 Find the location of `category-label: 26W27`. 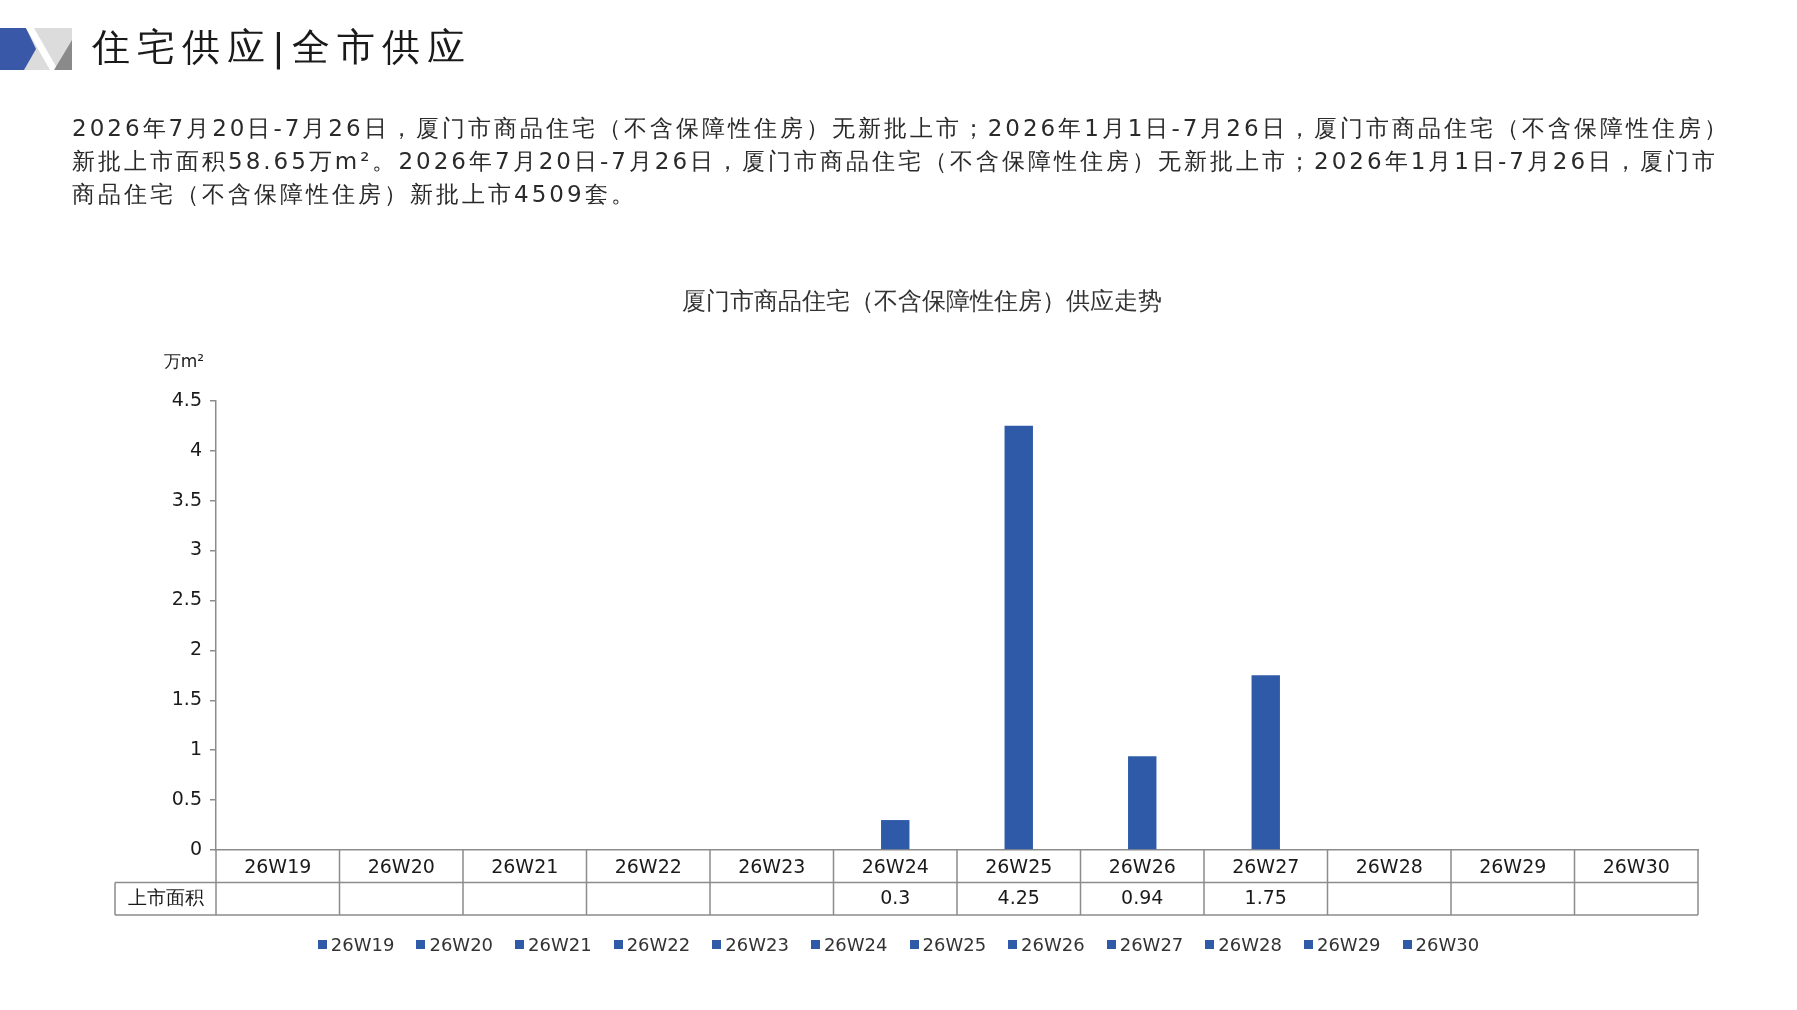

category-label: 26W27 is located at coordinates (1151, 944).